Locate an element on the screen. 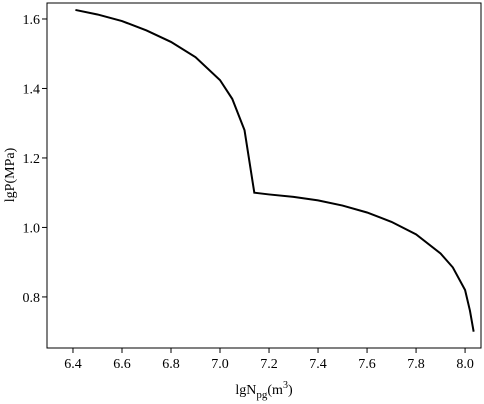 The height and width of the screenshot is (404, 484). x-tick-label: 6.6 is located at coordinates (122, 364).